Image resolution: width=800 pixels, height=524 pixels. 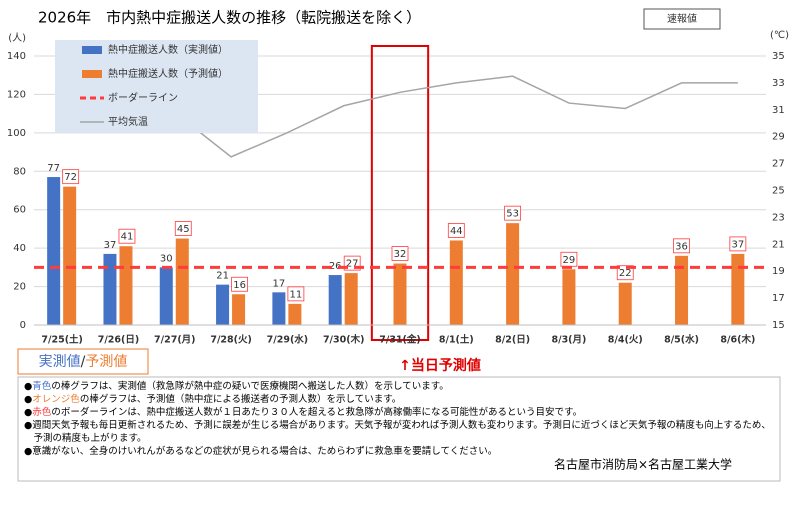 I want to click on y-tick-label: 0, so click(x=23, y=325).